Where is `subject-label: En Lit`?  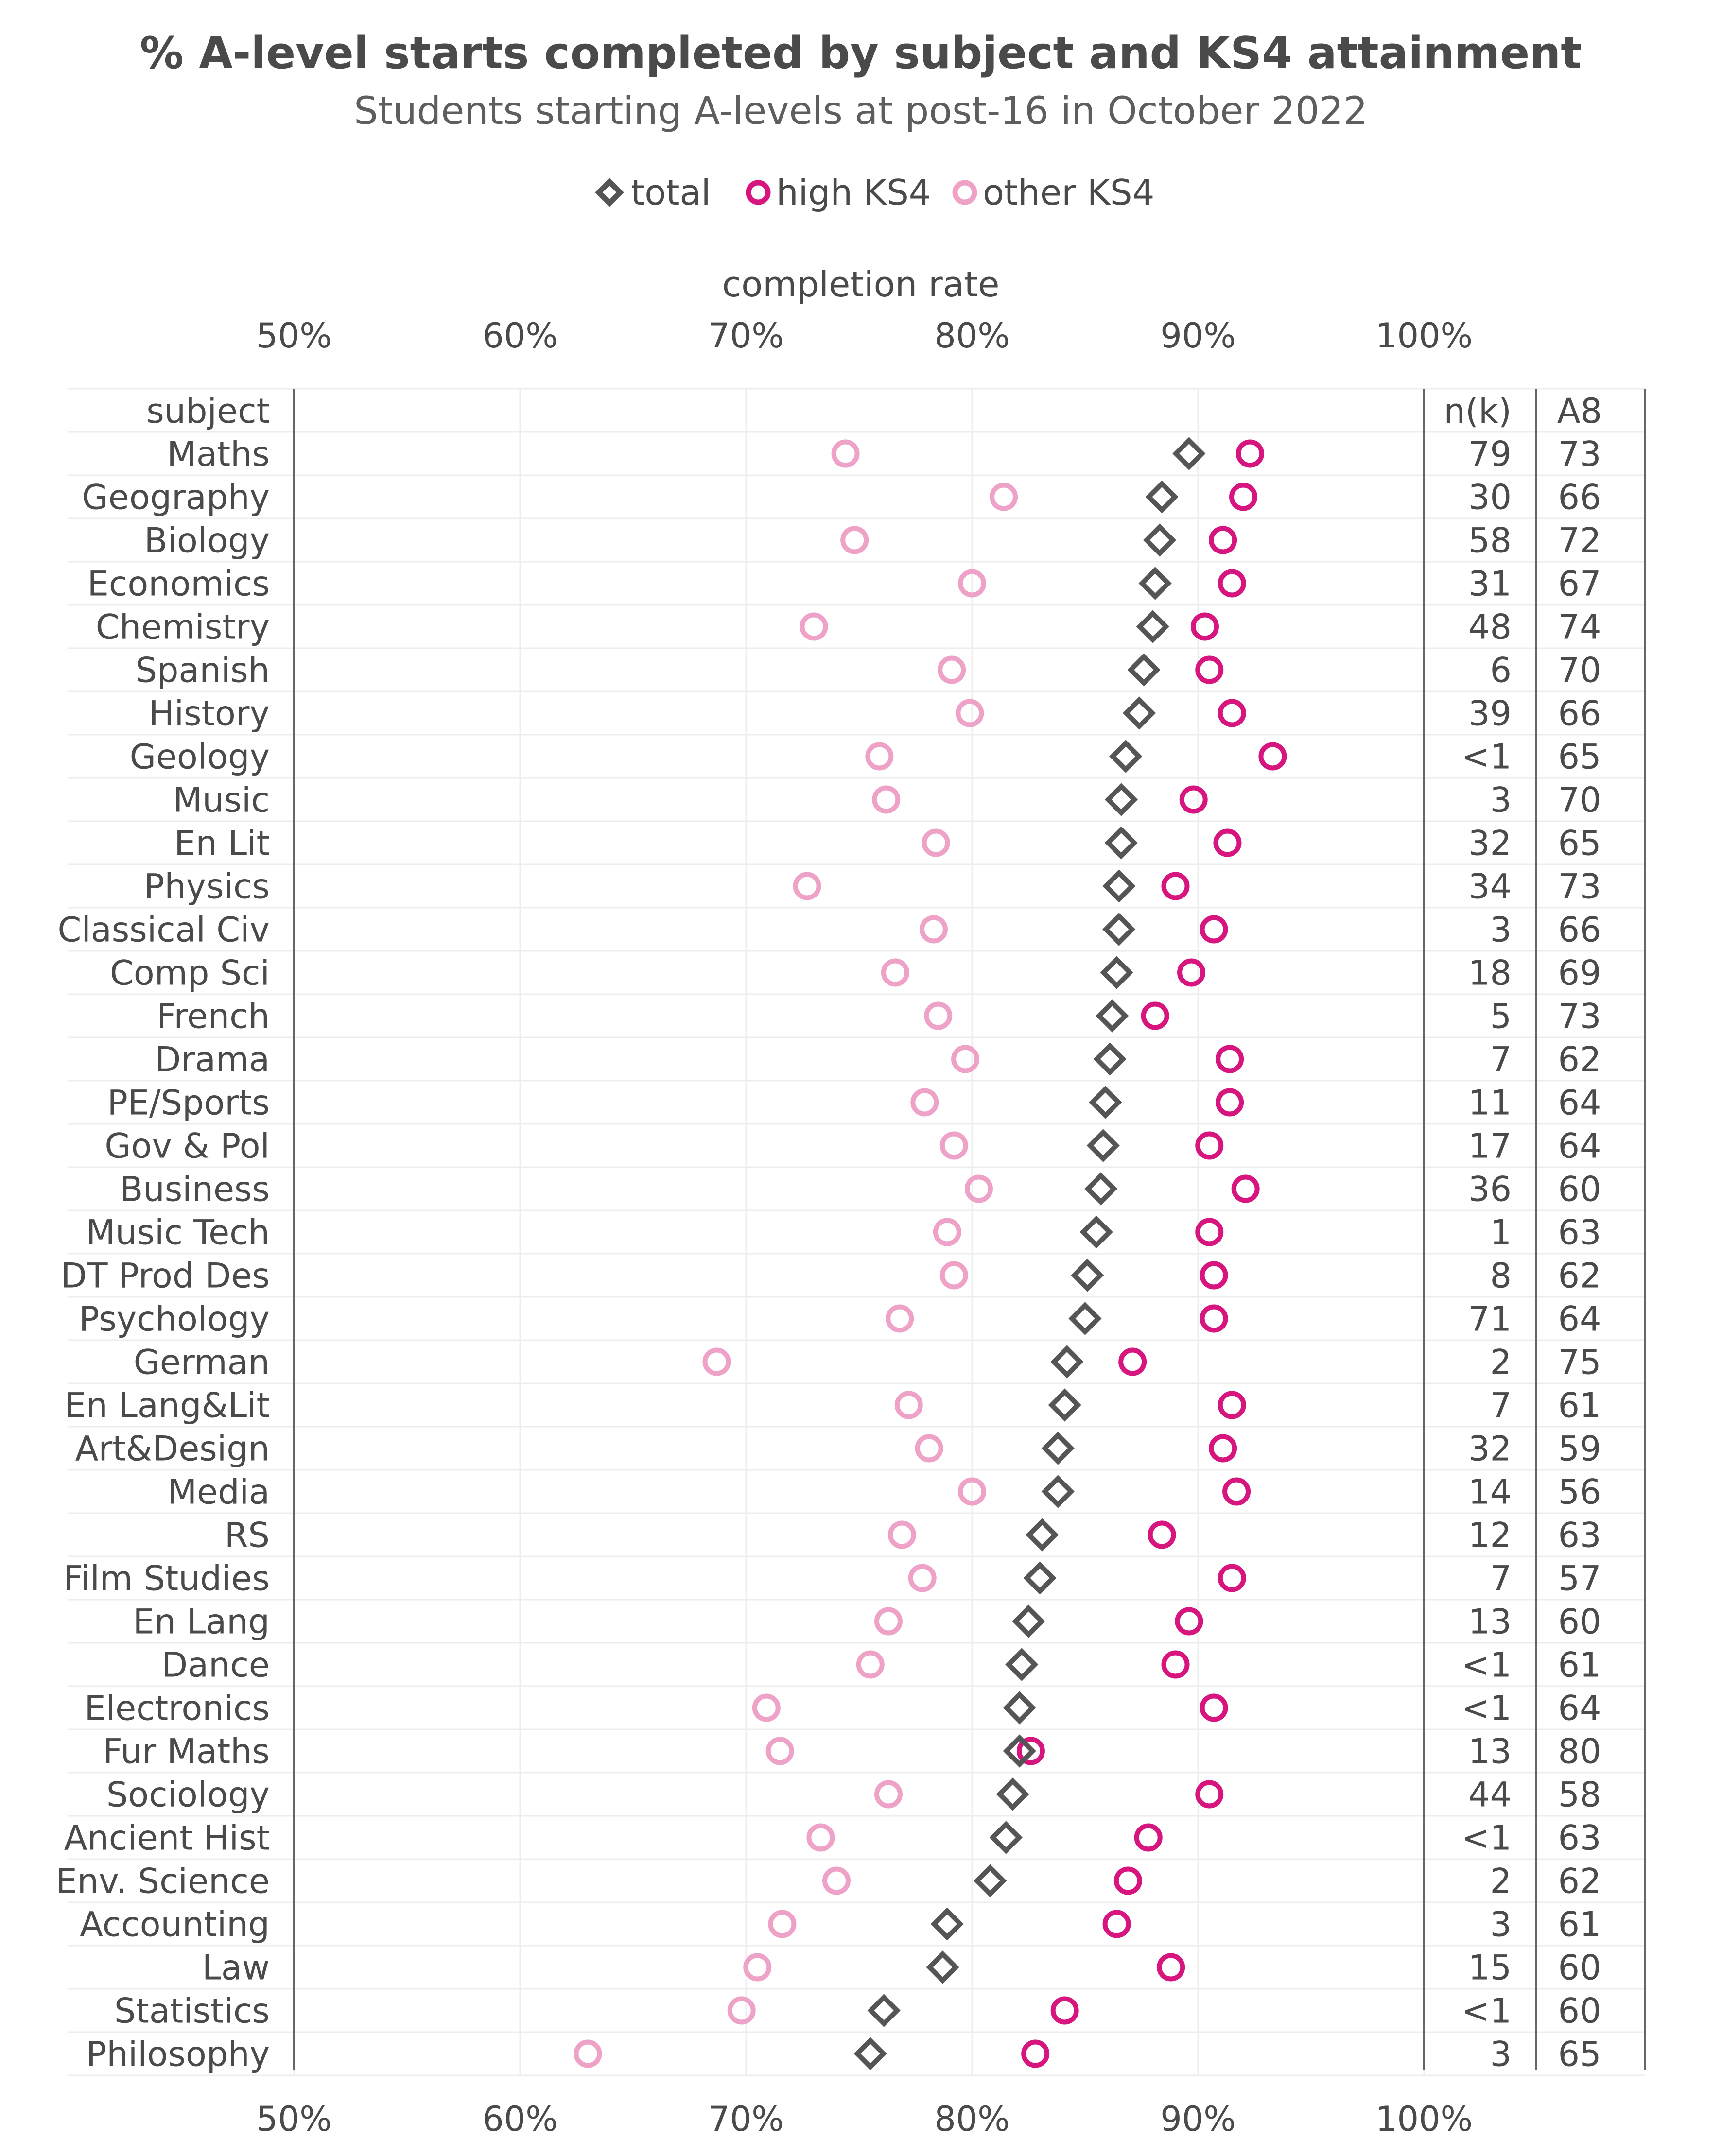 subject-label: En Lit is located at coordinates (222, 843).